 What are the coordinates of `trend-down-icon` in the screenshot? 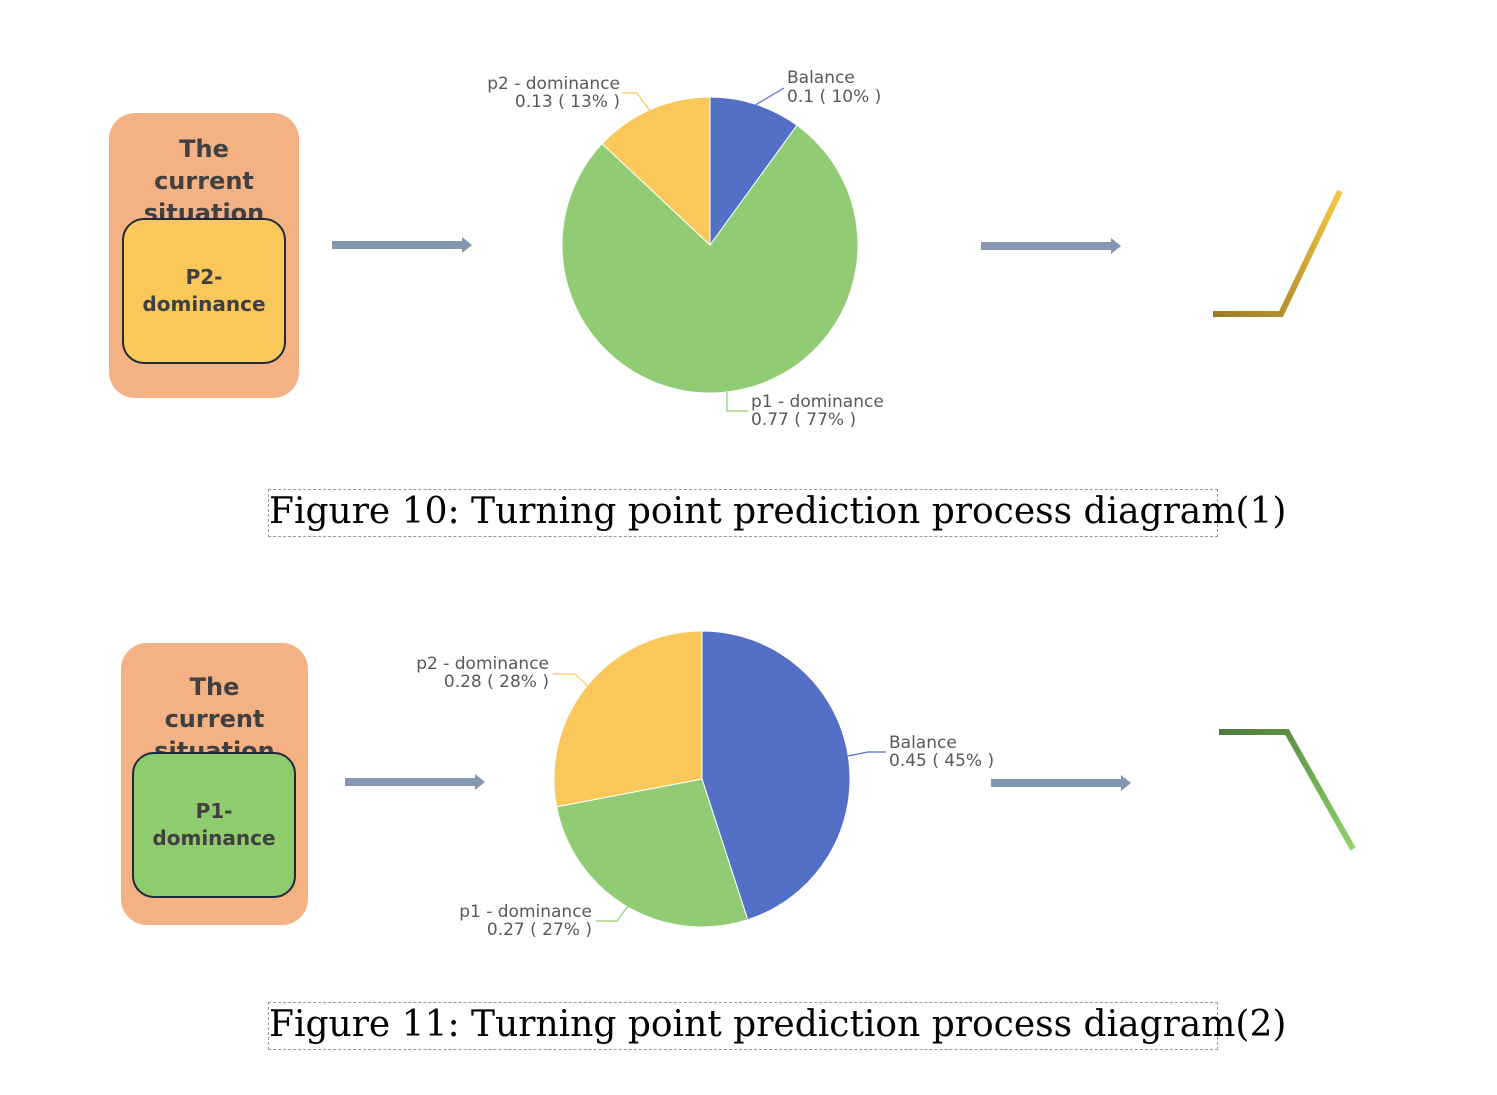 It's located at (1287, 790).